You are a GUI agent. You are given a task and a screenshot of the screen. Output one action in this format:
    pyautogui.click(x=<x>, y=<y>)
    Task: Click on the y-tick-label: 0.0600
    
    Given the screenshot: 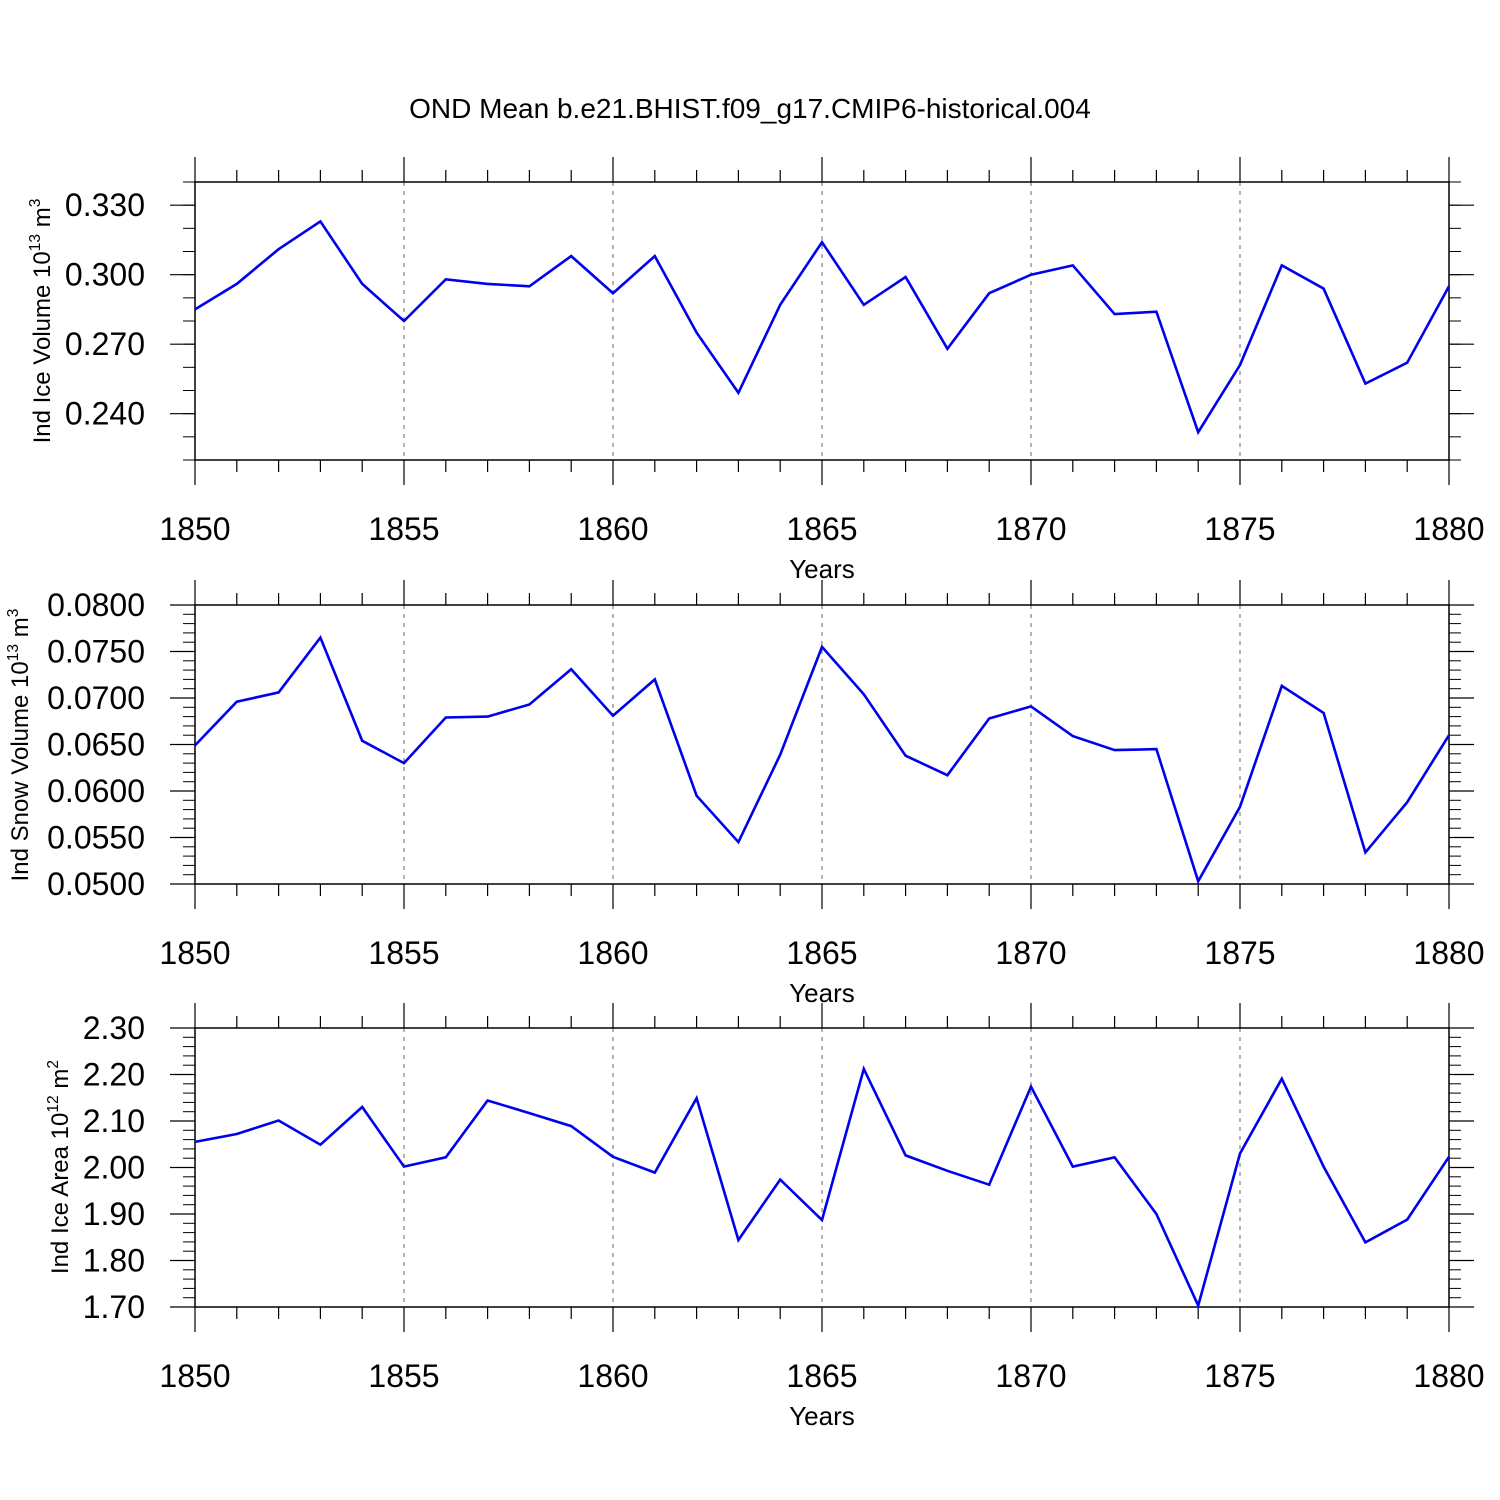 What is the action you would take?
    pyautogui.click(x=96, y=791)
    